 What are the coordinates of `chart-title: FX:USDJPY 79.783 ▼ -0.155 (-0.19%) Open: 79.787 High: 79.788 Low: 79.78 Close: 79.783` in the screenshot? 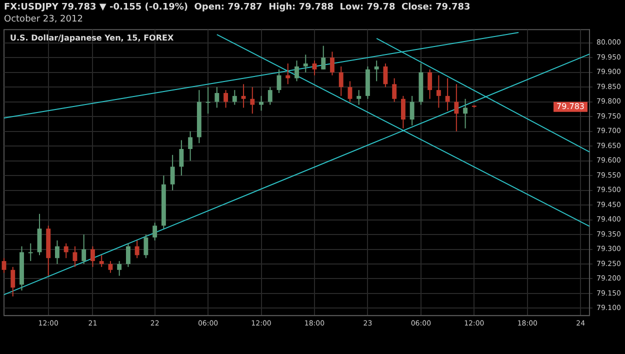 It's located at (237, 7).